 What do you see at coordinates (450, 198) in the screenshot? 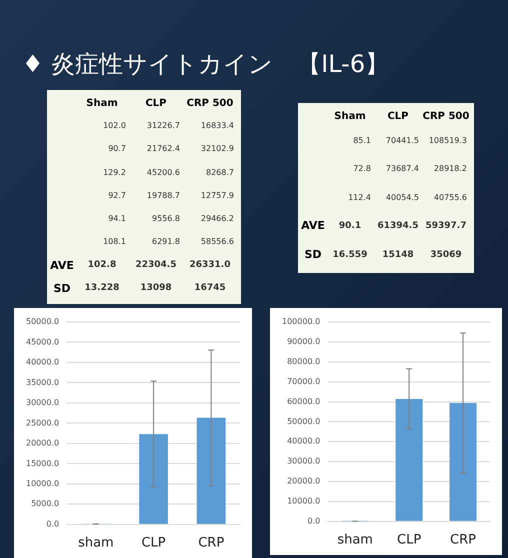
I see `data-label: 40755.6` at bounding box center [450, 198].